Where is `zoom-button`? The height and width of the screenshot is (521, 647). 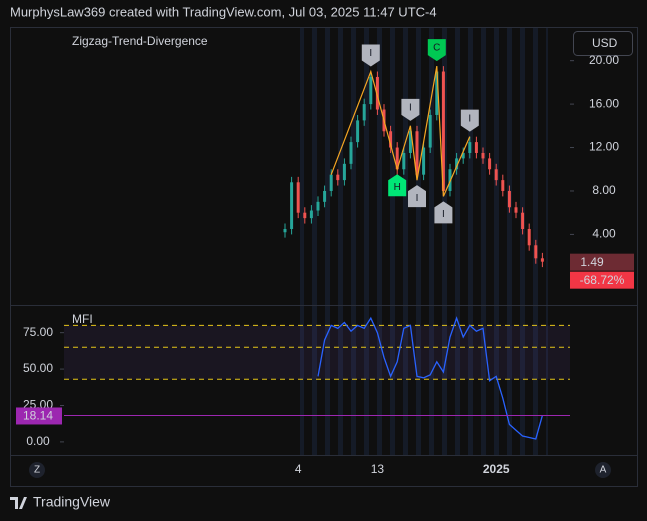
zoom-button is located at coordinates (37, 470).